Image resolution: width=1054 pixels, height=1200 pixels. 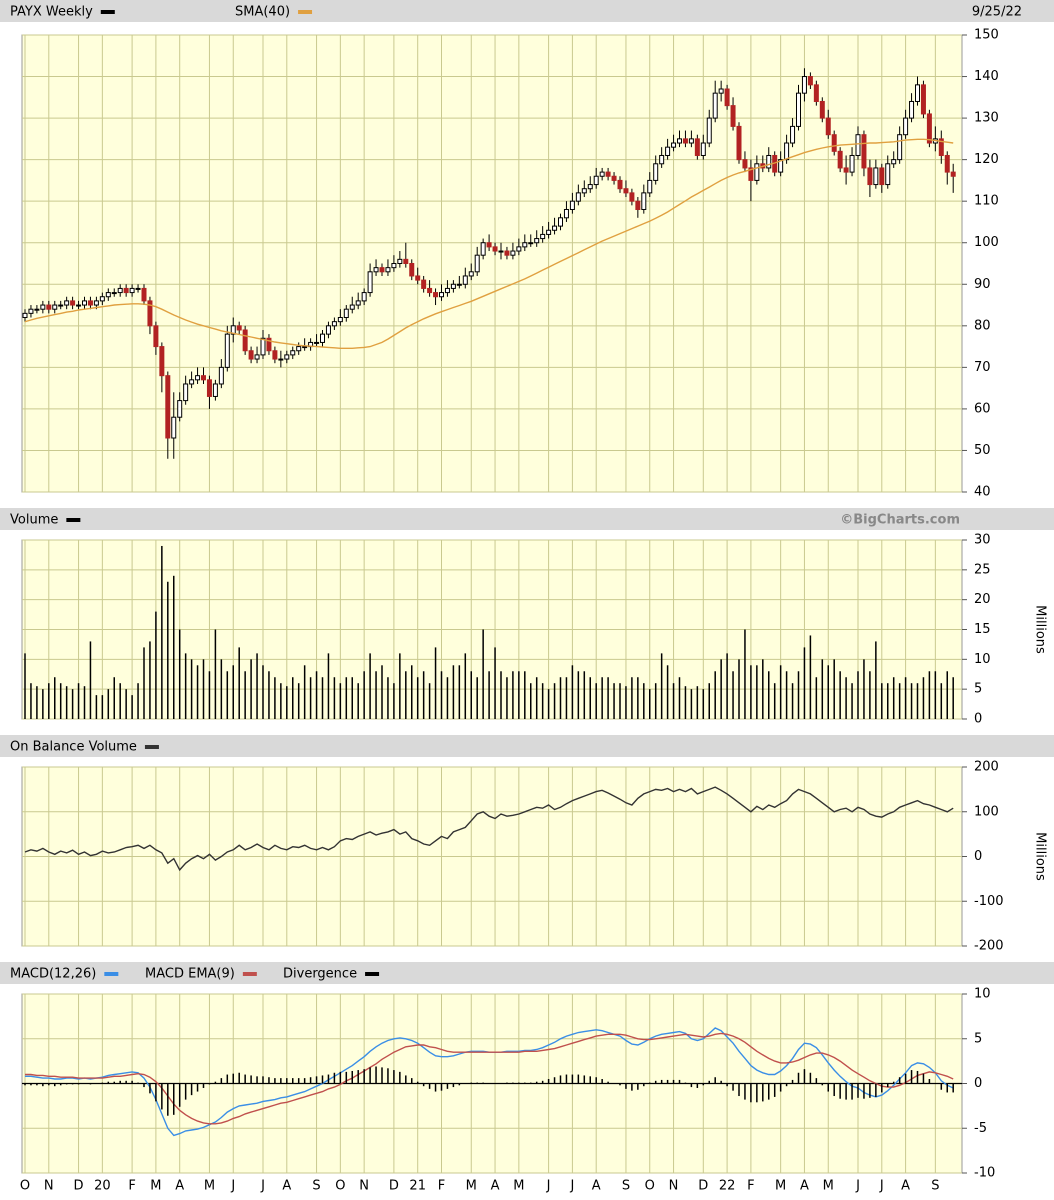 What do you see at coordinates (73, 747) in the screenshot?
I see `legend-label: On Balance Volume` at bounding box center [73, 747].